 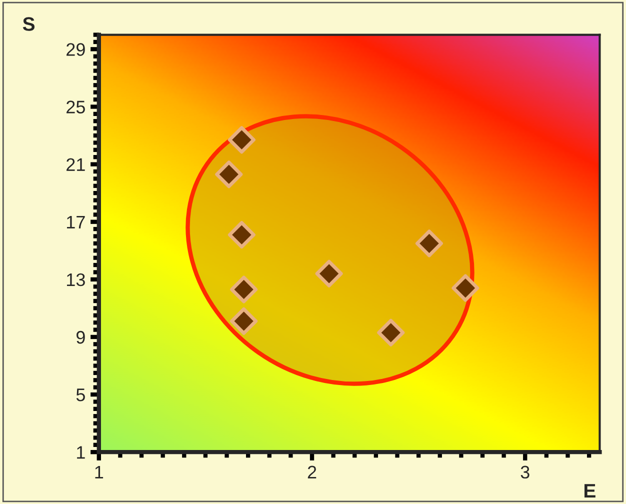 I want to click on x-axis-title: E, so click(x=590, y=491).